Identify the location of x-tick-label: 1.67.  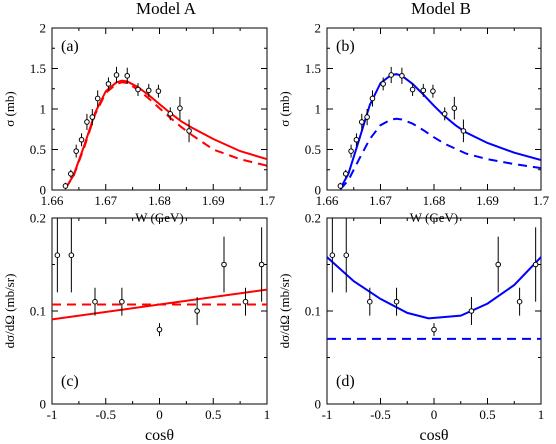
(380, 200).